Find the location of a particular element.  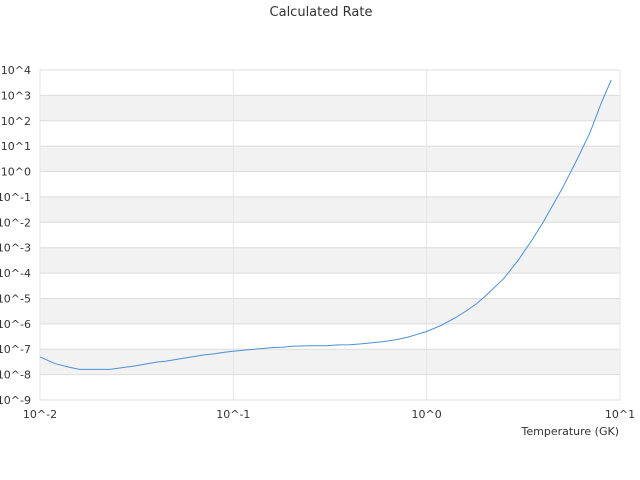

x-tick-label: 10^1 is located at coordinates (620, 414).